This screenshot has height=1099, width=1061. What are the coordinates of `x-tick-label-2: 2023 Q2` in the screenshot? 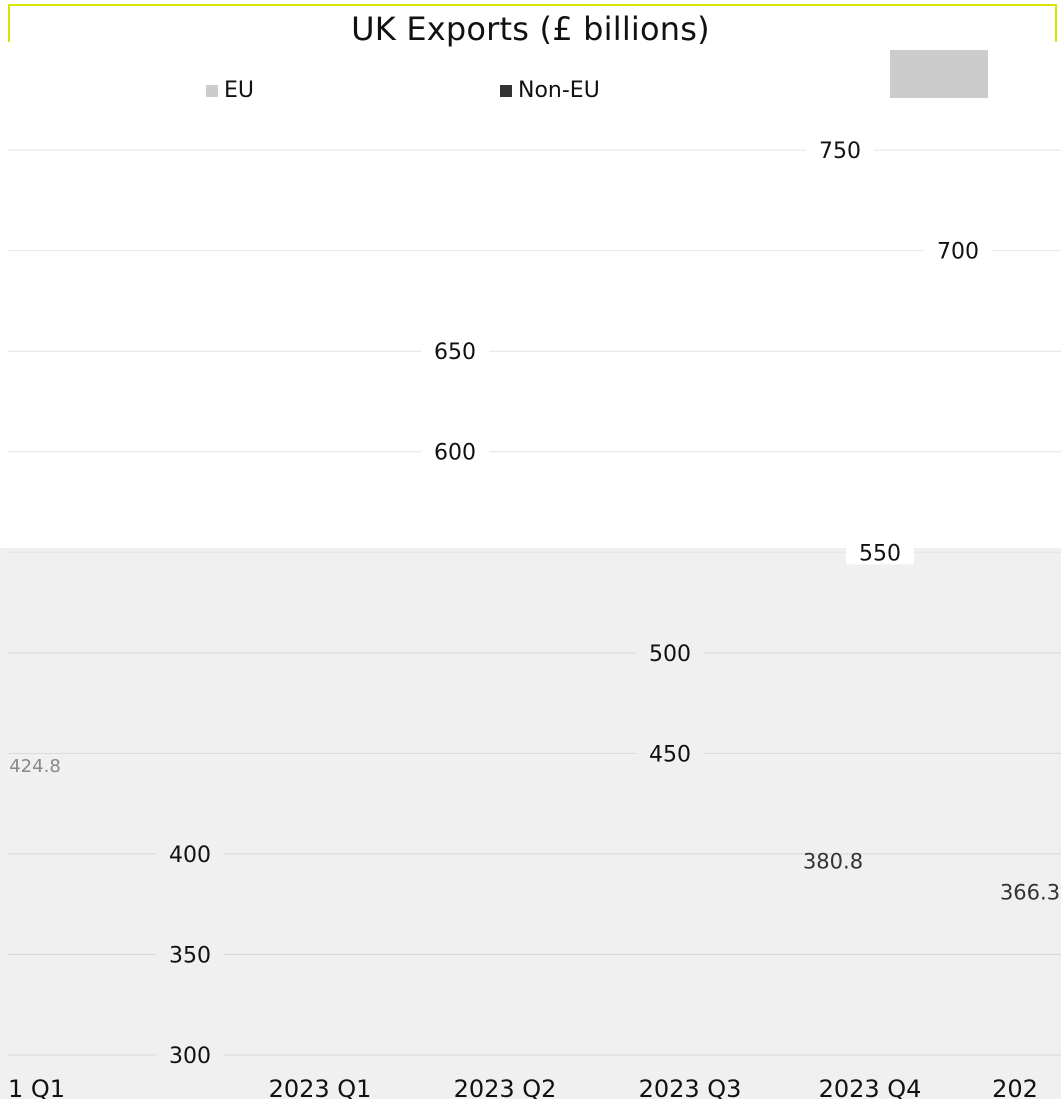 It's located at (505, 1087).